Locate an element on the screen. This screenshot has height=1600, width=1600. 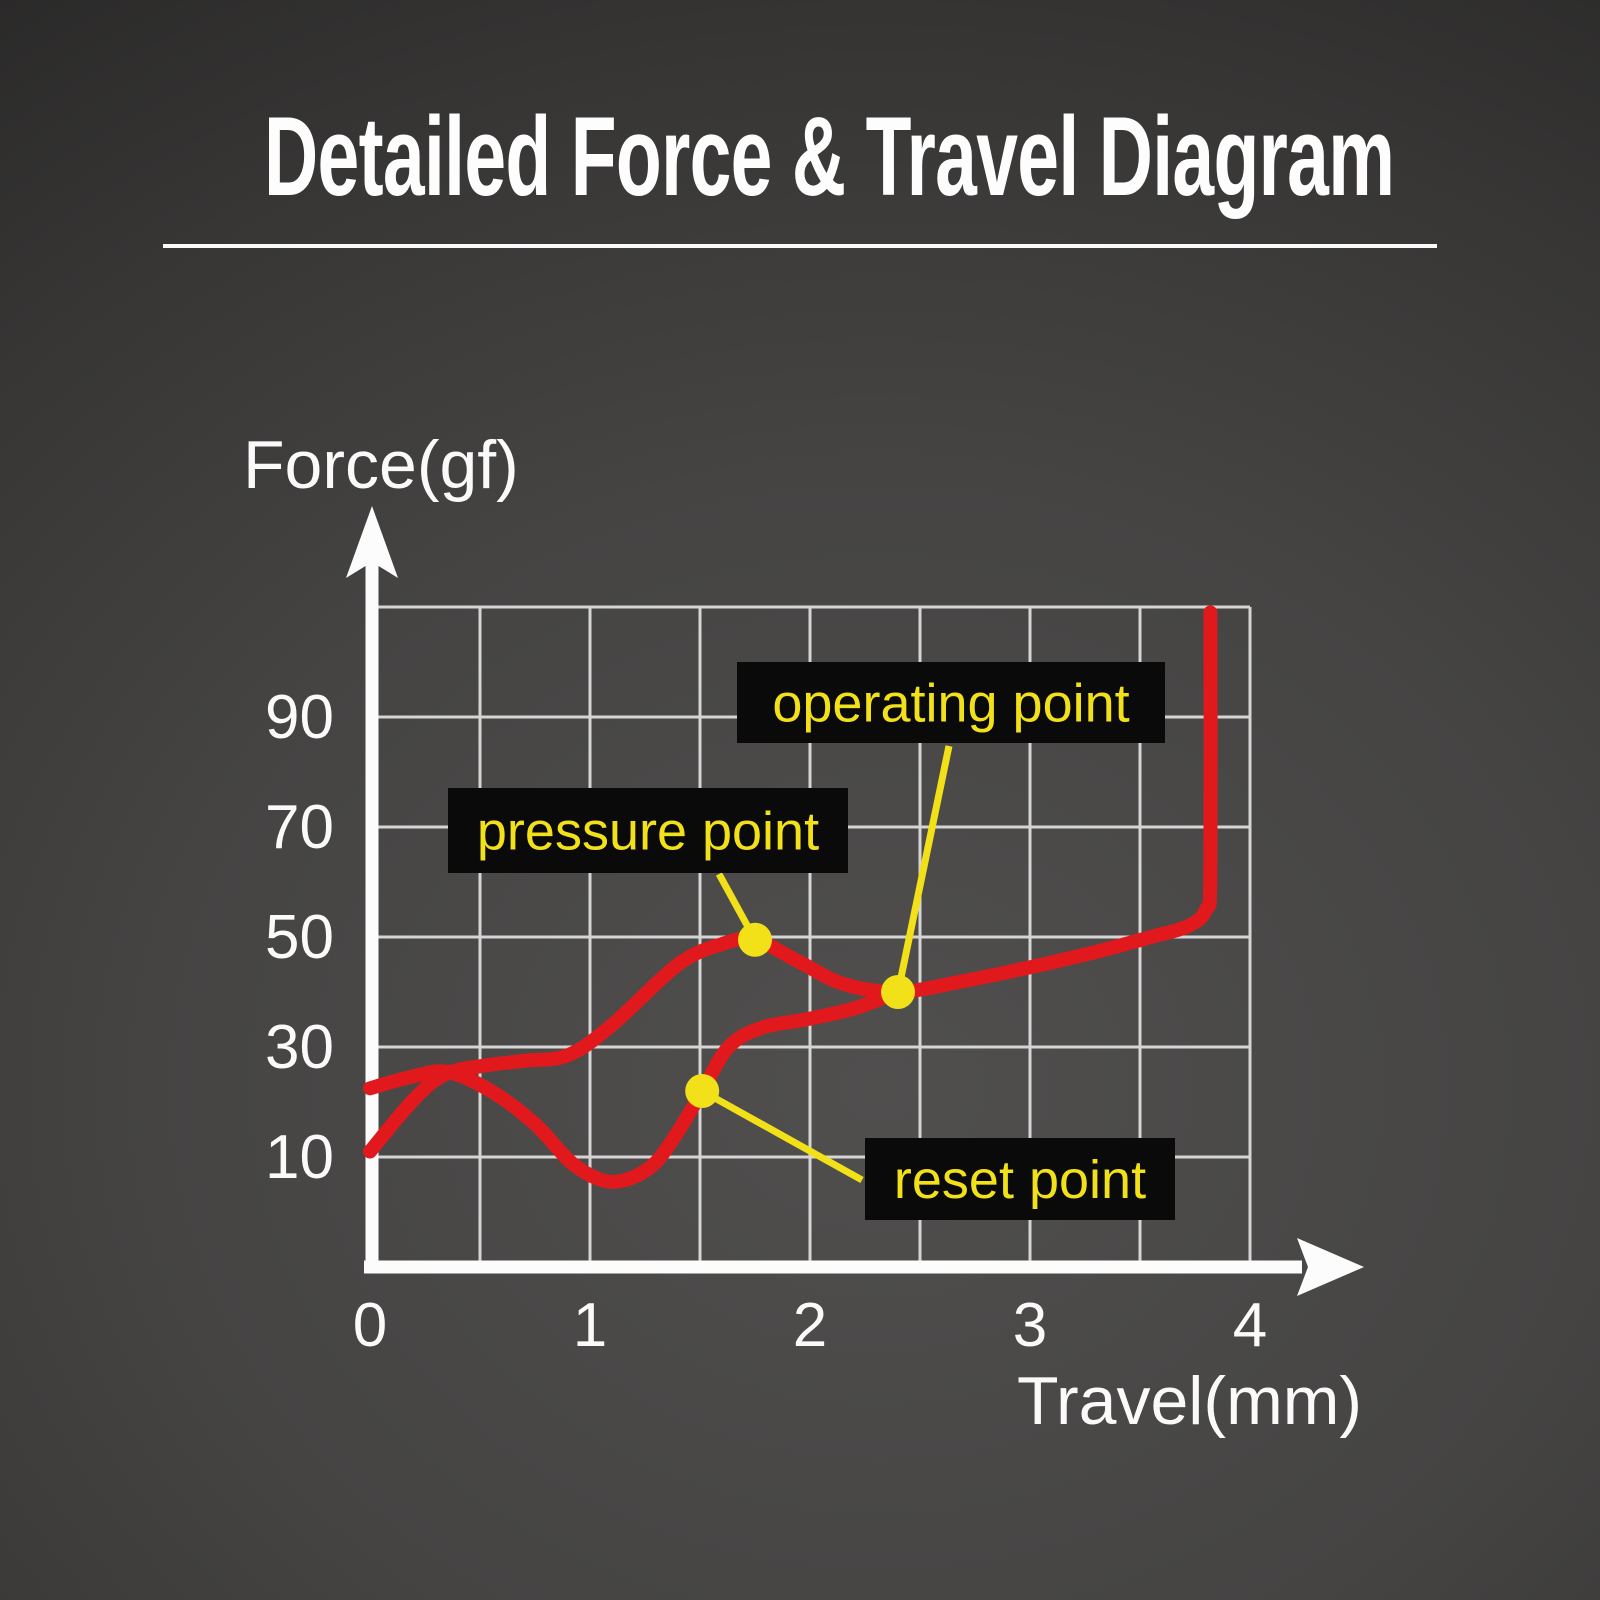
title-underline is located at coordinates (800, 246).